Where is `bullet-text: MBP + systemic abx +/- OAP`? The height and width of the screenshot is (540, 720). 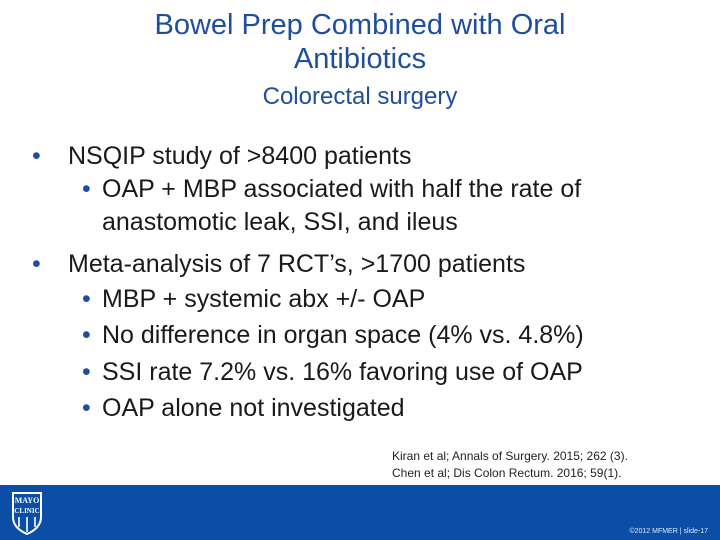 bullet-text: MBP + systemic abx +/- OAP is located at coordinates (264, 299).